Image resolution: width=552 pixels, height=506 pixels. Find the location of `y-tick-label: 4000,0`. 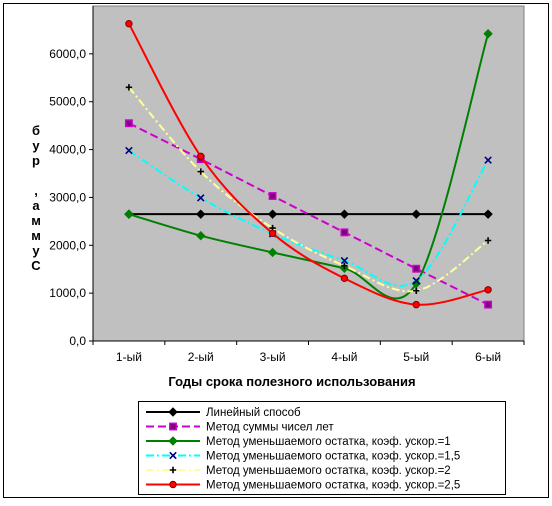

y-tick-label: 4000,0 is located at coordinates (67, 150).